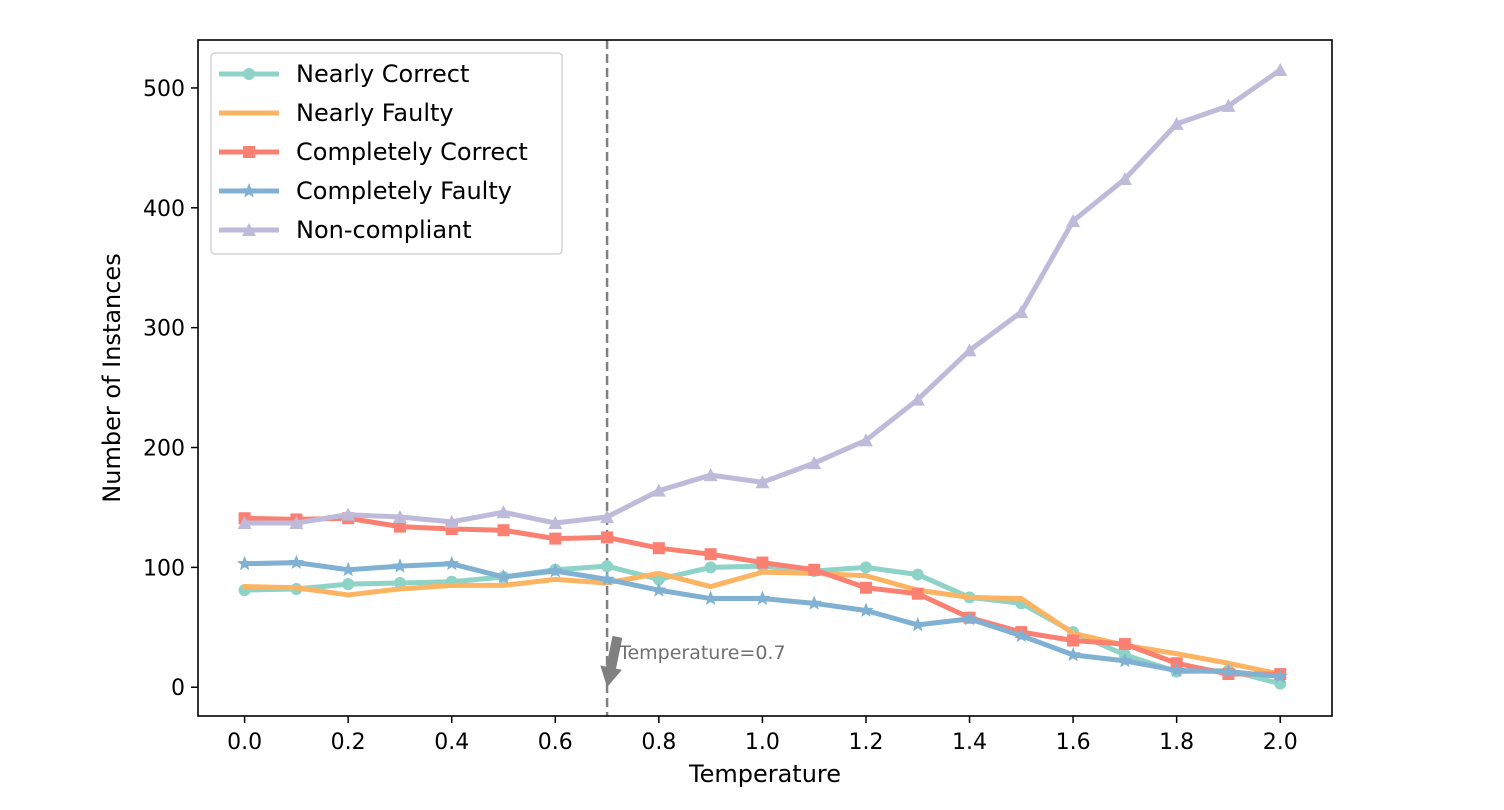  What do you see at coordinates (1280, 742) in the screenshot?
I see `x-tick-label: 2.0` at bounding box center [1280, 742].